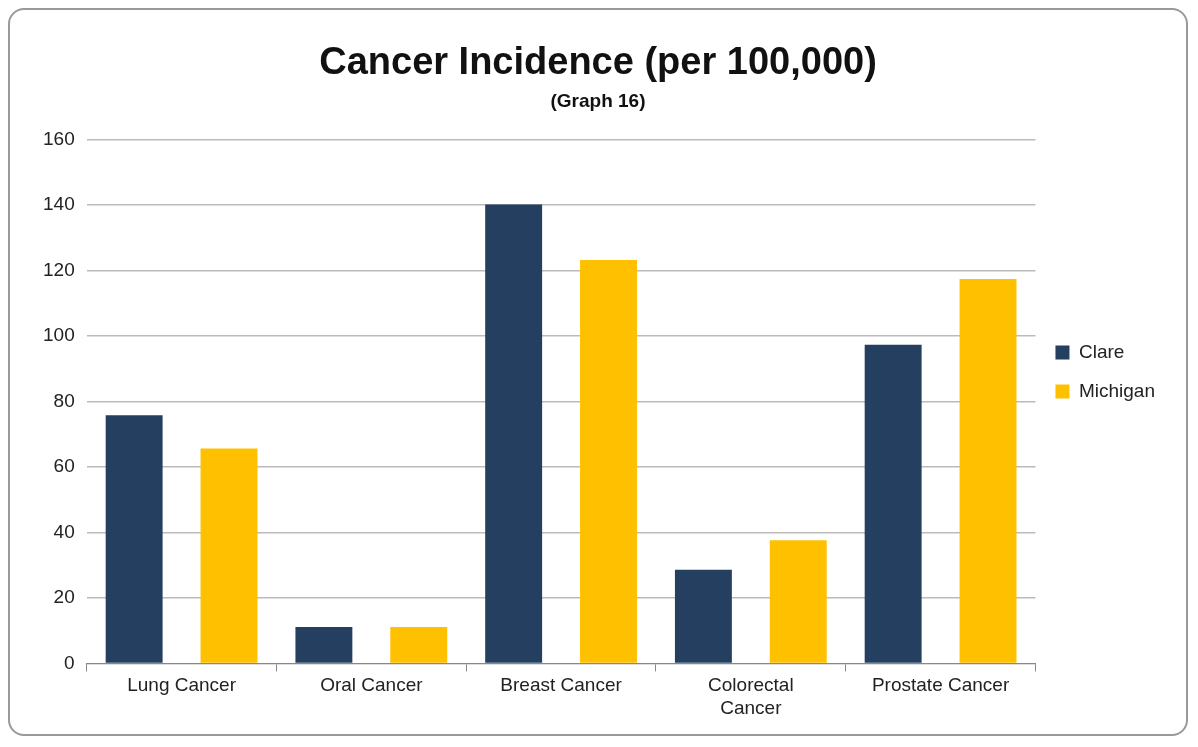 The width and height of the screenshot is (1198, 747). Describe the element at coordinates (69, 662) in the screenshot. I see `y-tick-label: 0` at that location.